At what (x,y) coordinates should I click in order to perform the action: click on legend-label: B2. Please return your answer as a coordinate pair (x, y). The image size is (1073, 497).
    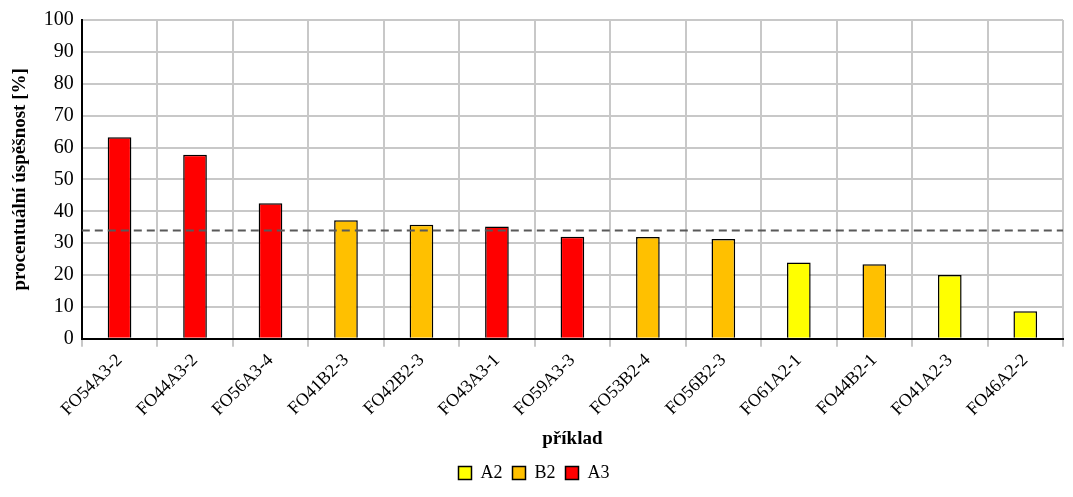
    Looking at the image, I should click on (545, 471).